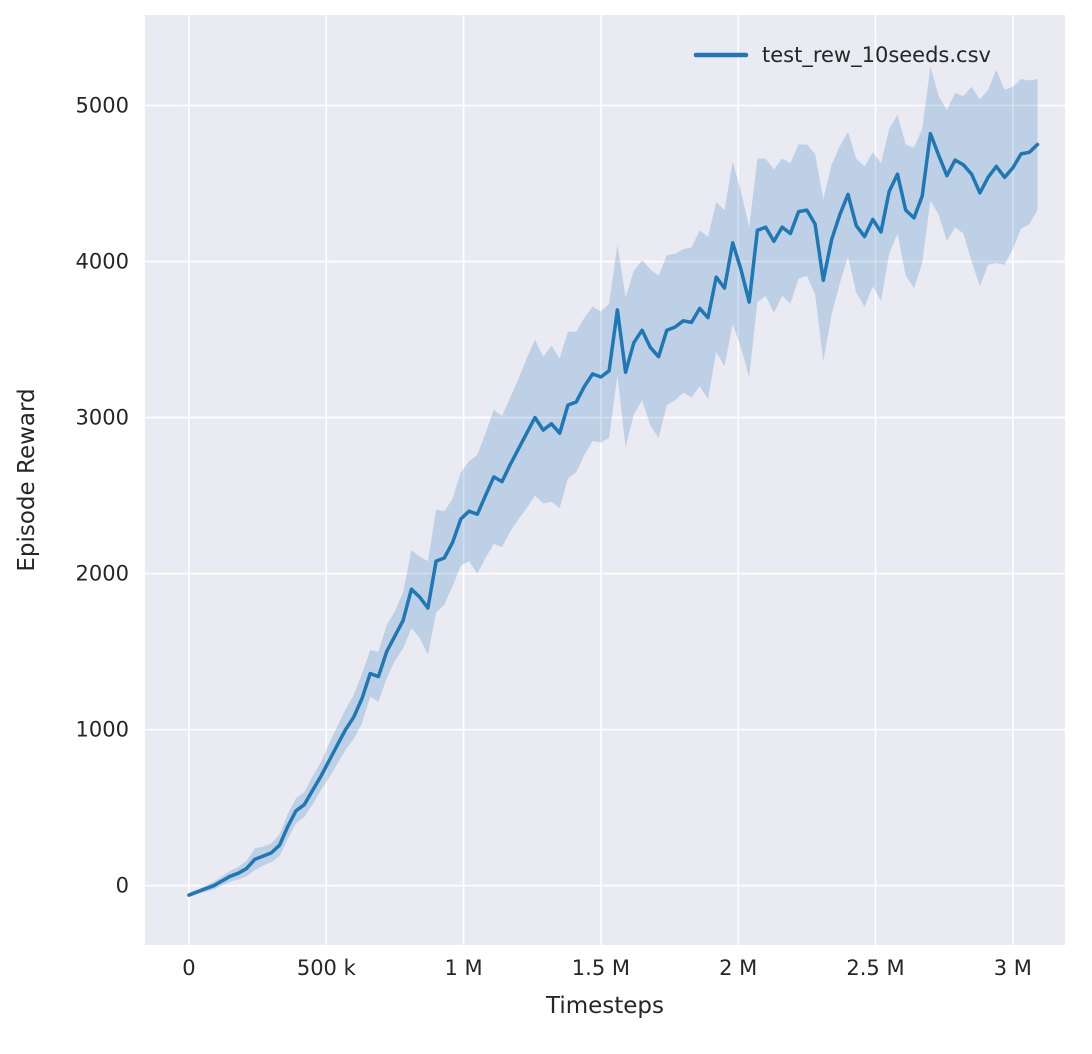  What do you see at coordinates (102, 418) in the screenshot?
I see `y-tick-label: 3000` at bounding box center [102, 418].